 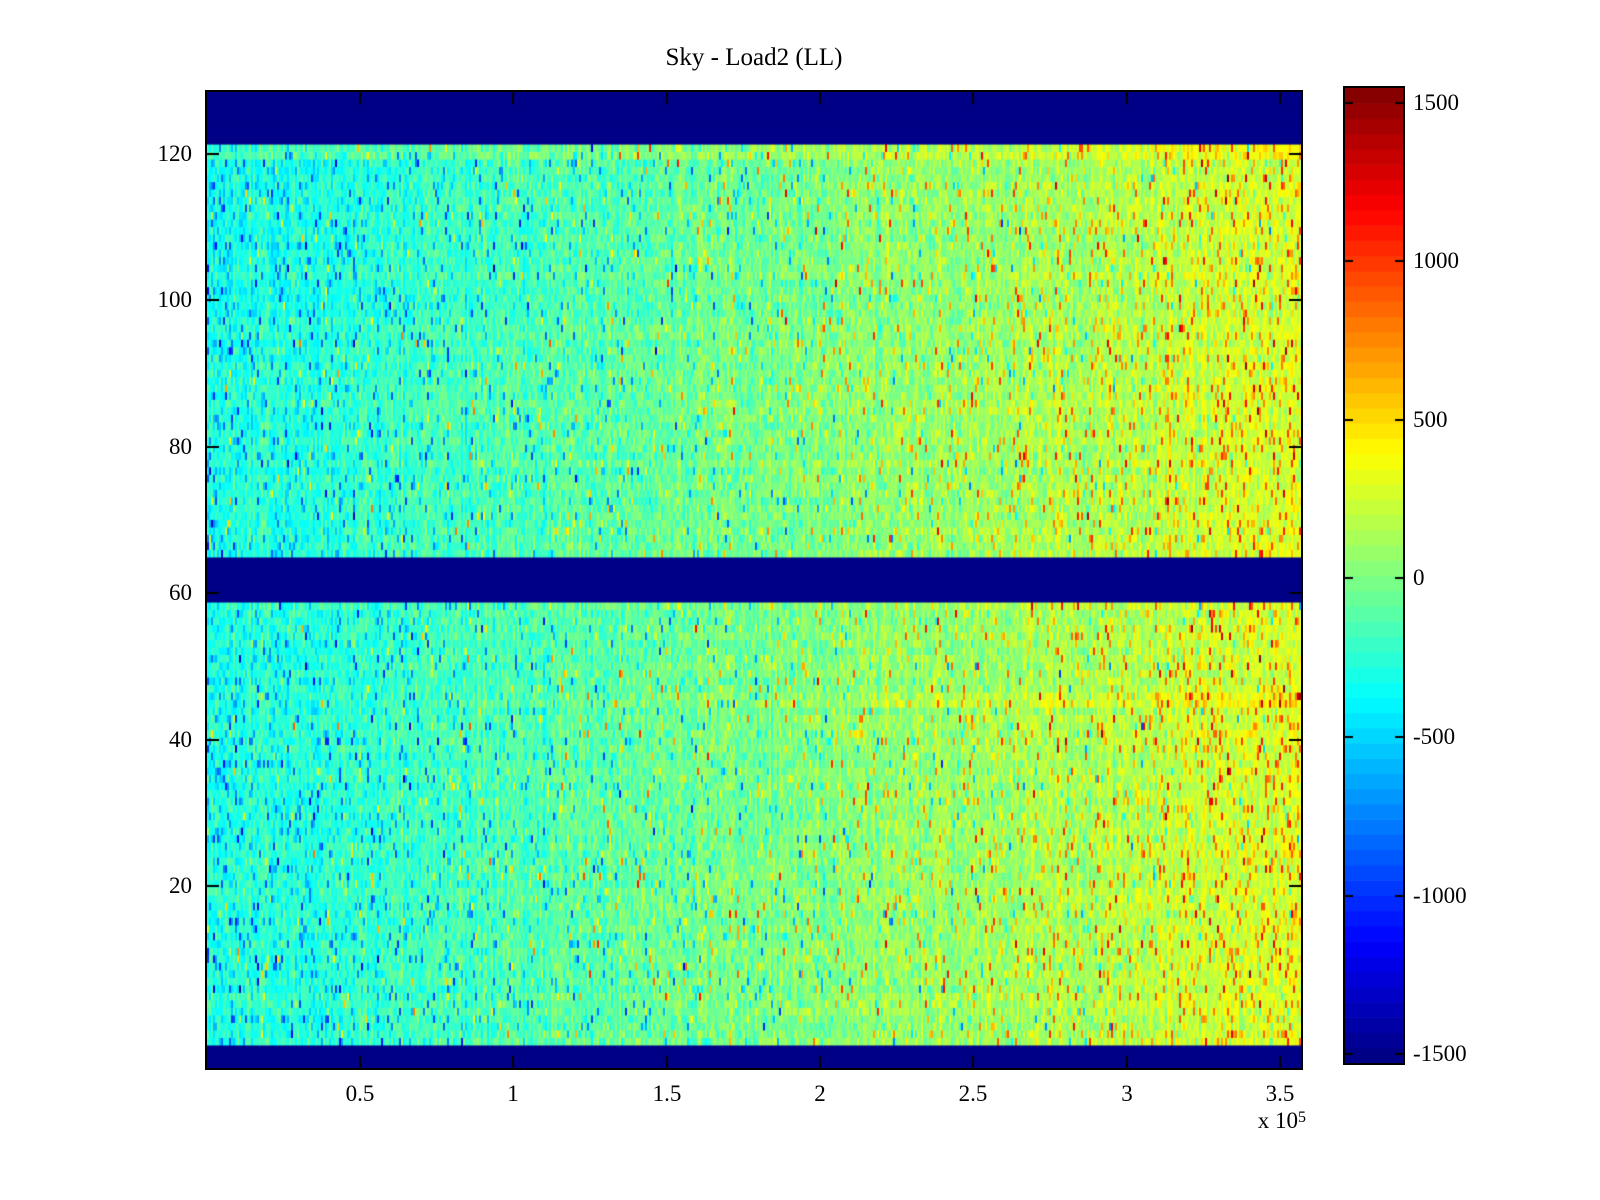 I want to click on colorbar, so click(x=1374, y=575).